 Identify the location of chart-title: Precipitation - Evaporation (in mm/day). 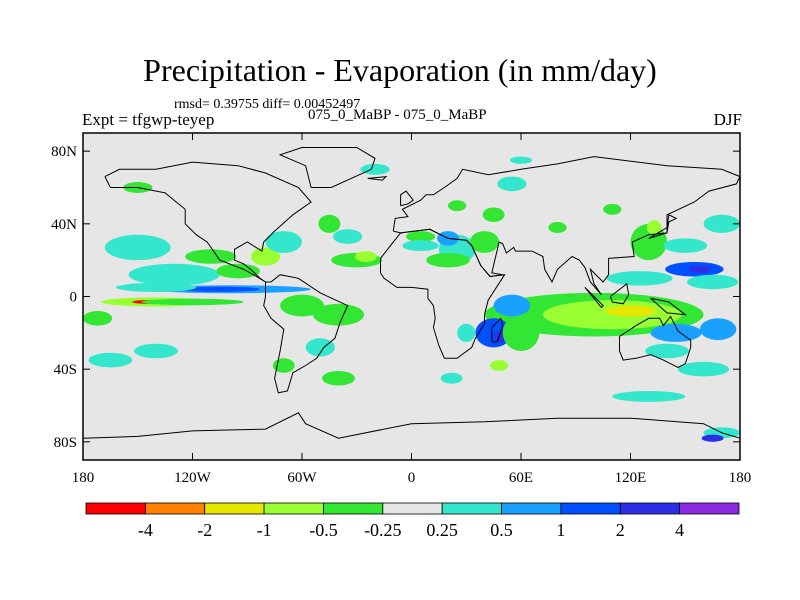
(400, 70).